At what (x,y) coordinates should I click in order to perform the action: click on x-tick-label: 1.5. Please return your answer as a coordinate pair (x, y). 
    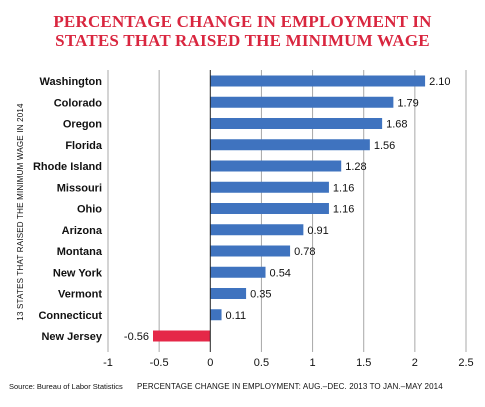
    Looking at the image, I should click on (363, 363).